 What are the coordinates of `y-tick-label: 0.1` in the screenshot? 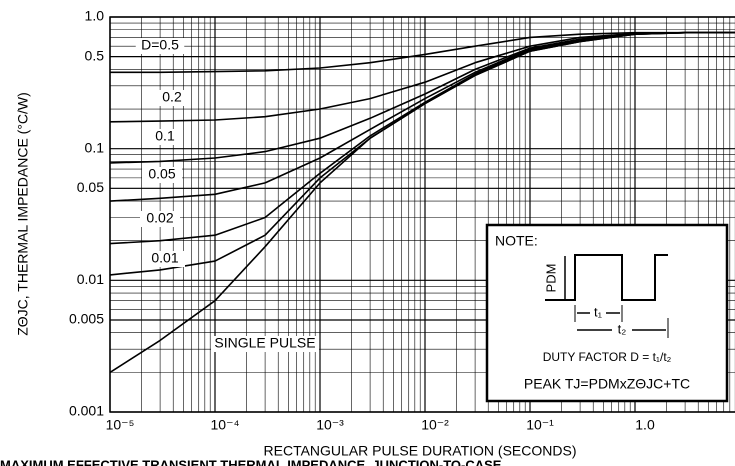 It's located at (95, 147).